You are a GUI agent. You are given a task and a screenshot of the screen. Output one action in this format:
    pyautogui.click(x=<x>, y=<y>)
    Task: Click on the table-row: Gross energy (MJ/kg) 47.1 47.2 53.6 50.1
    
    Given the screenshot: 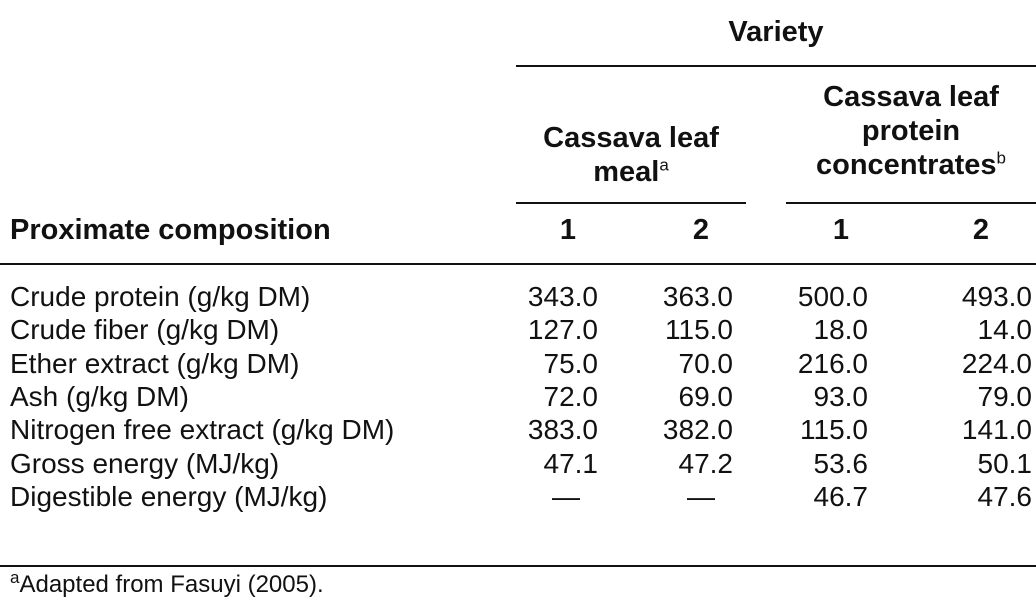 What is the action you would take?
    pyautogui.click(x=518, y=465)
    